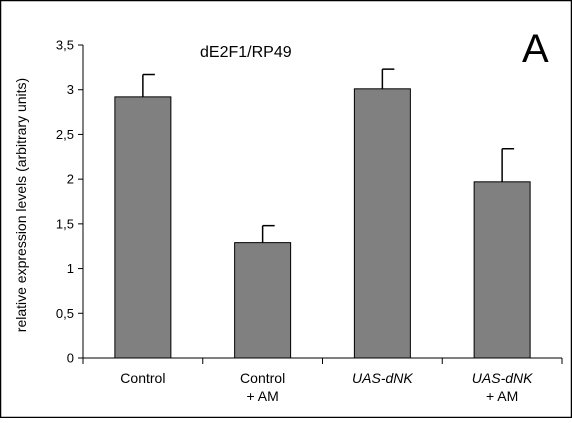 The image size is (572, 423). Describe the element at coordinates (246, 52) in the screenshot. I see `chart-title: dE2F1/RP49` at that location.